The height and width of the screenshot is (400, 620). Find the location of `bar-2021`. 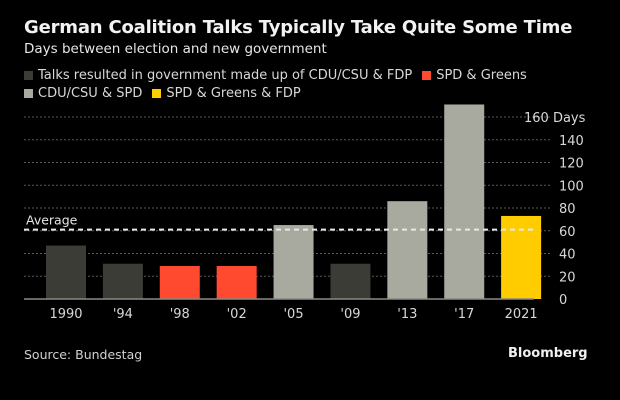

bar-2021 is located at coordinates (521, 257).